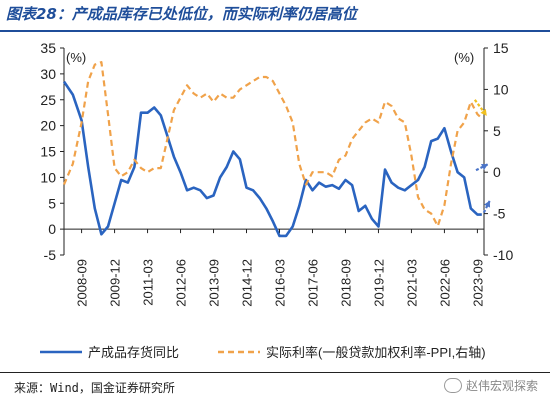  Describe the element at coordinates (312, 283) in the screenshot. I see `x-tick-label: 2017-06` at that location.